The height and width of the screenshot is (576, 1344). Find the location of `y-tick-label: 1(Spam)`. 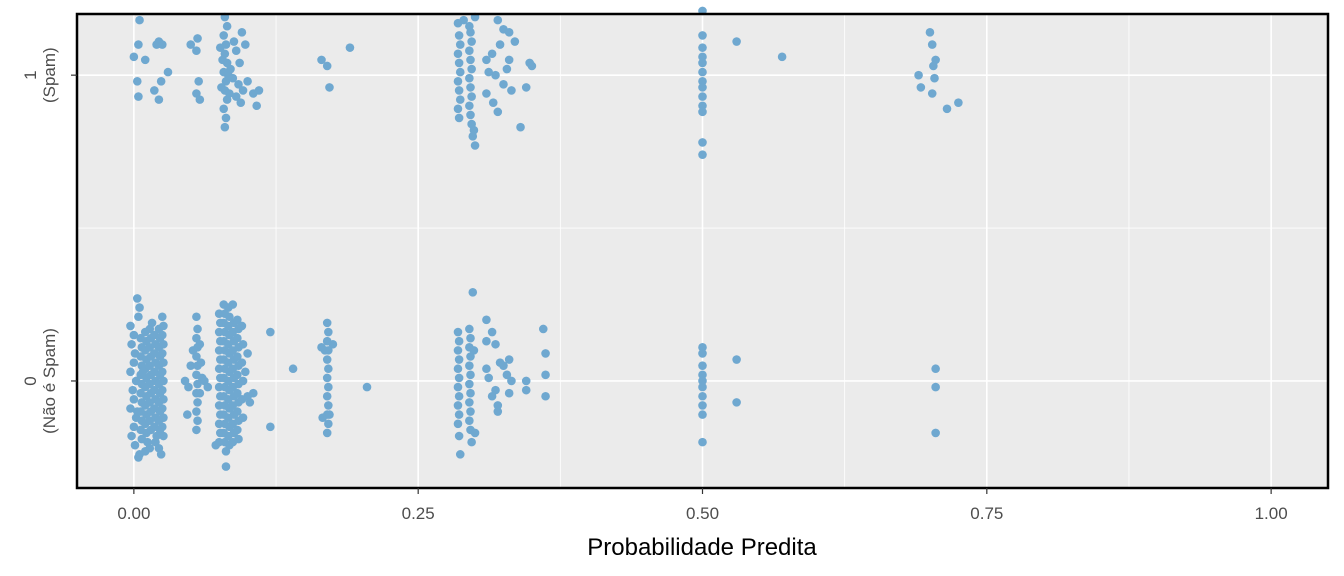

y-tick-label: 1(Spam) is located at coordinates (40, 75).